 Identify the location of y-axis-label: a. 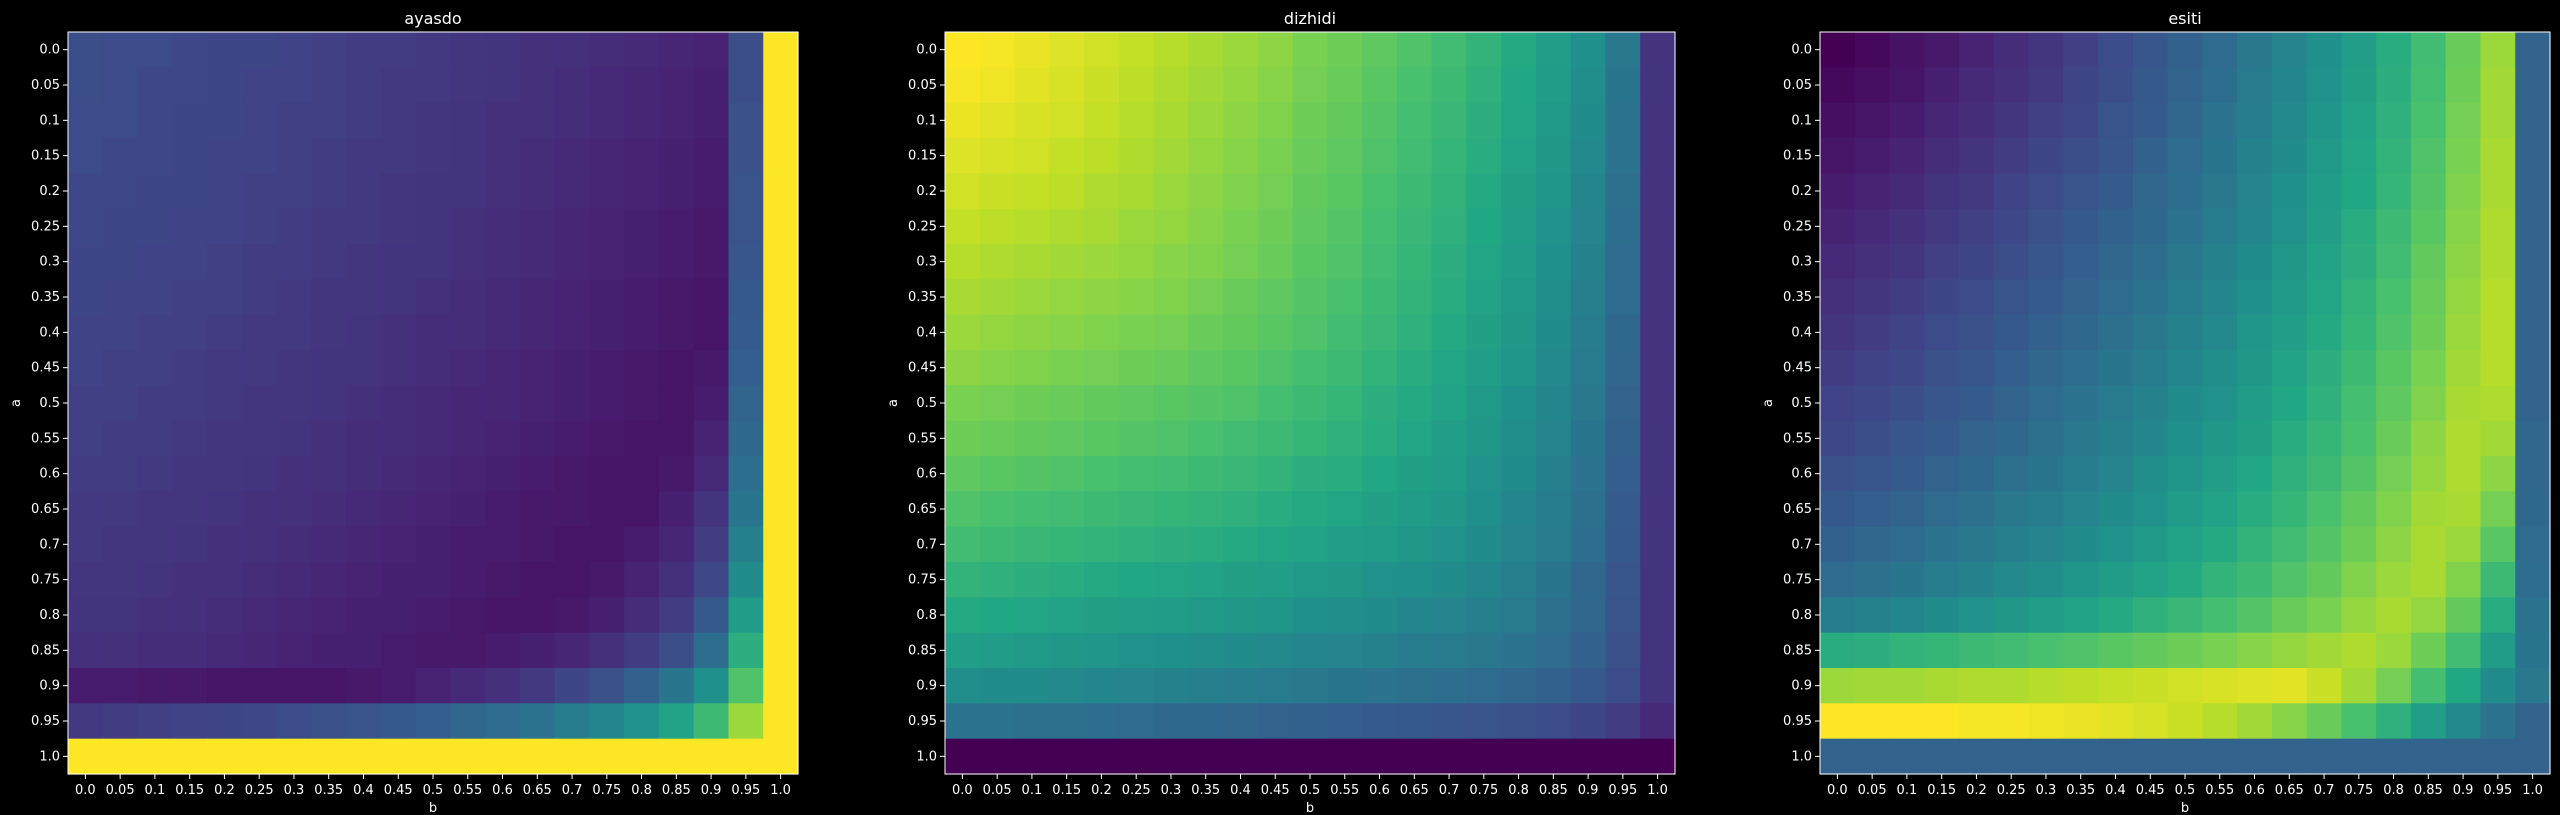
(16, 403).